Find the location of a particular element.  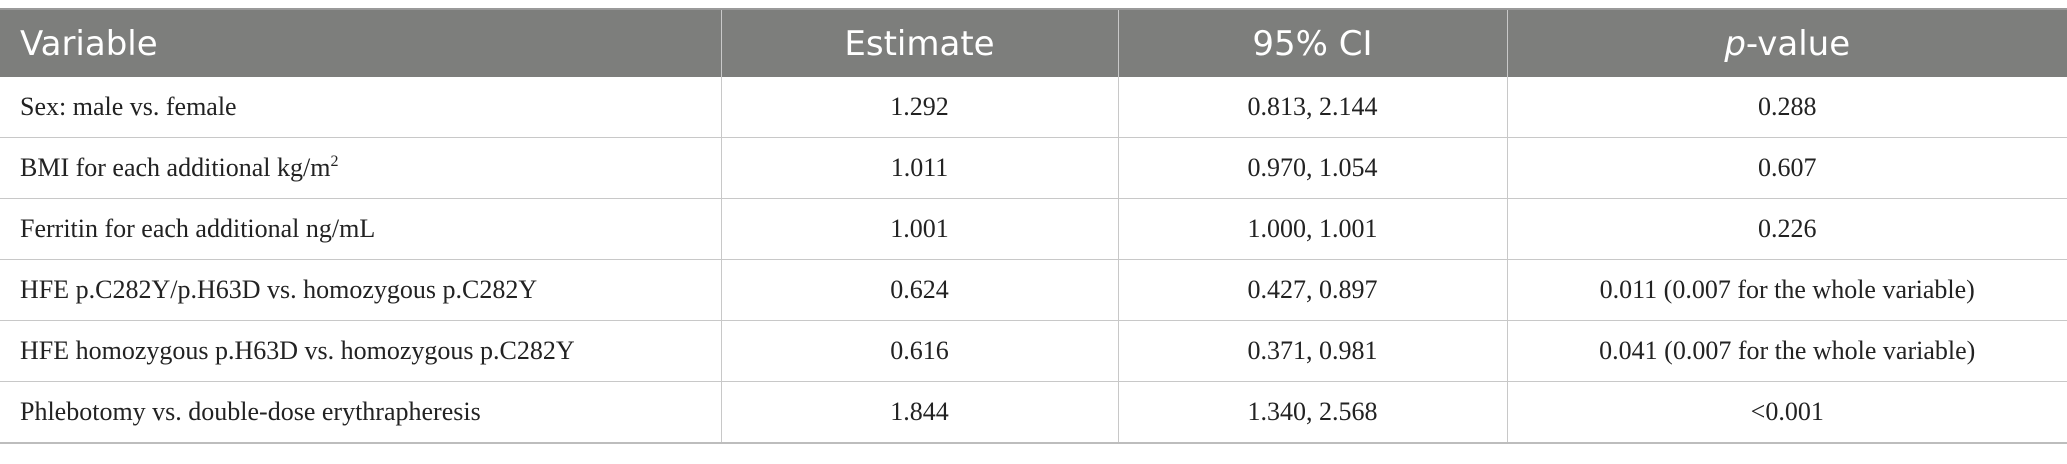

header-ci: 95% CI is located at coordinates (1313, 42).